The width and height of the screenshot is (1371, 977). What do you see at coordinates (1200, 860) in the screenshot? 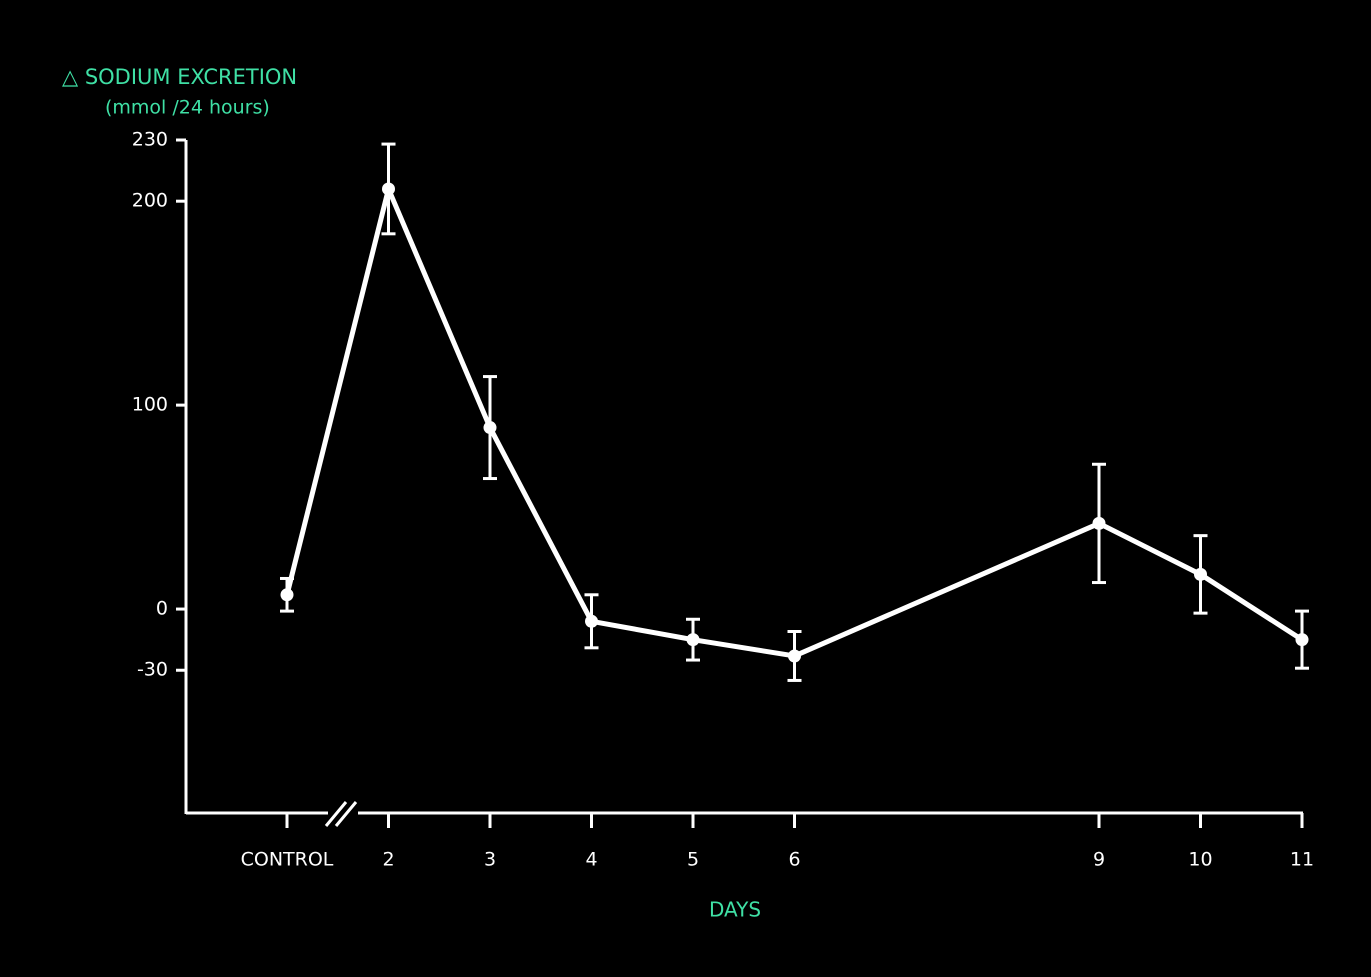
I see `x-tick-label: 10` at bounding box center [1200, 860].